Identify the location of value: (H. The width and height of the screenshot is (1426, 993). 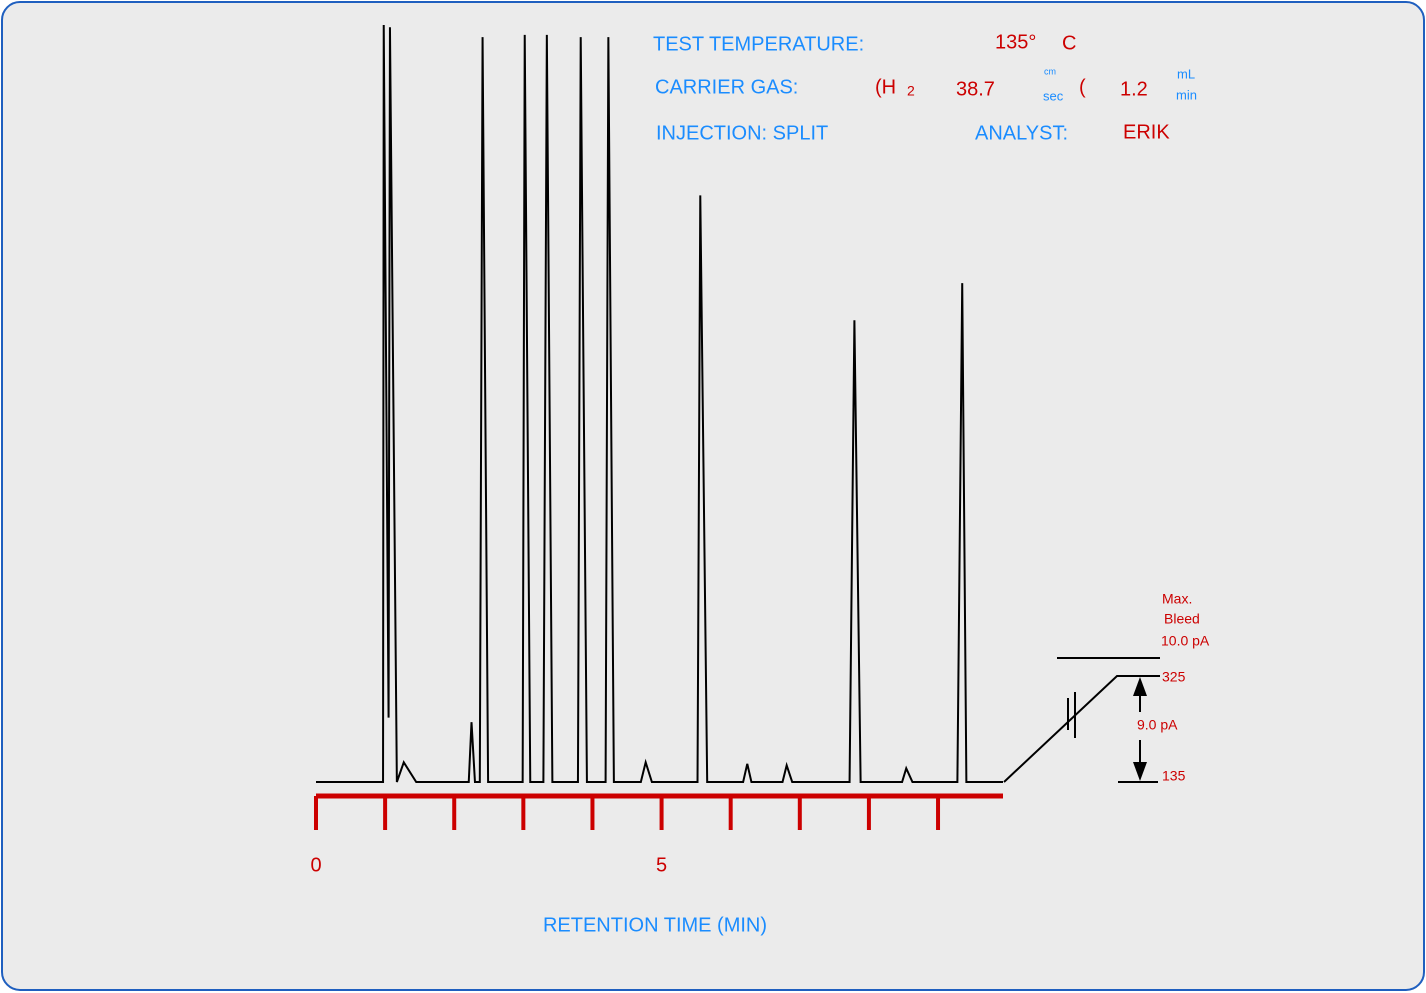
(885, 87).